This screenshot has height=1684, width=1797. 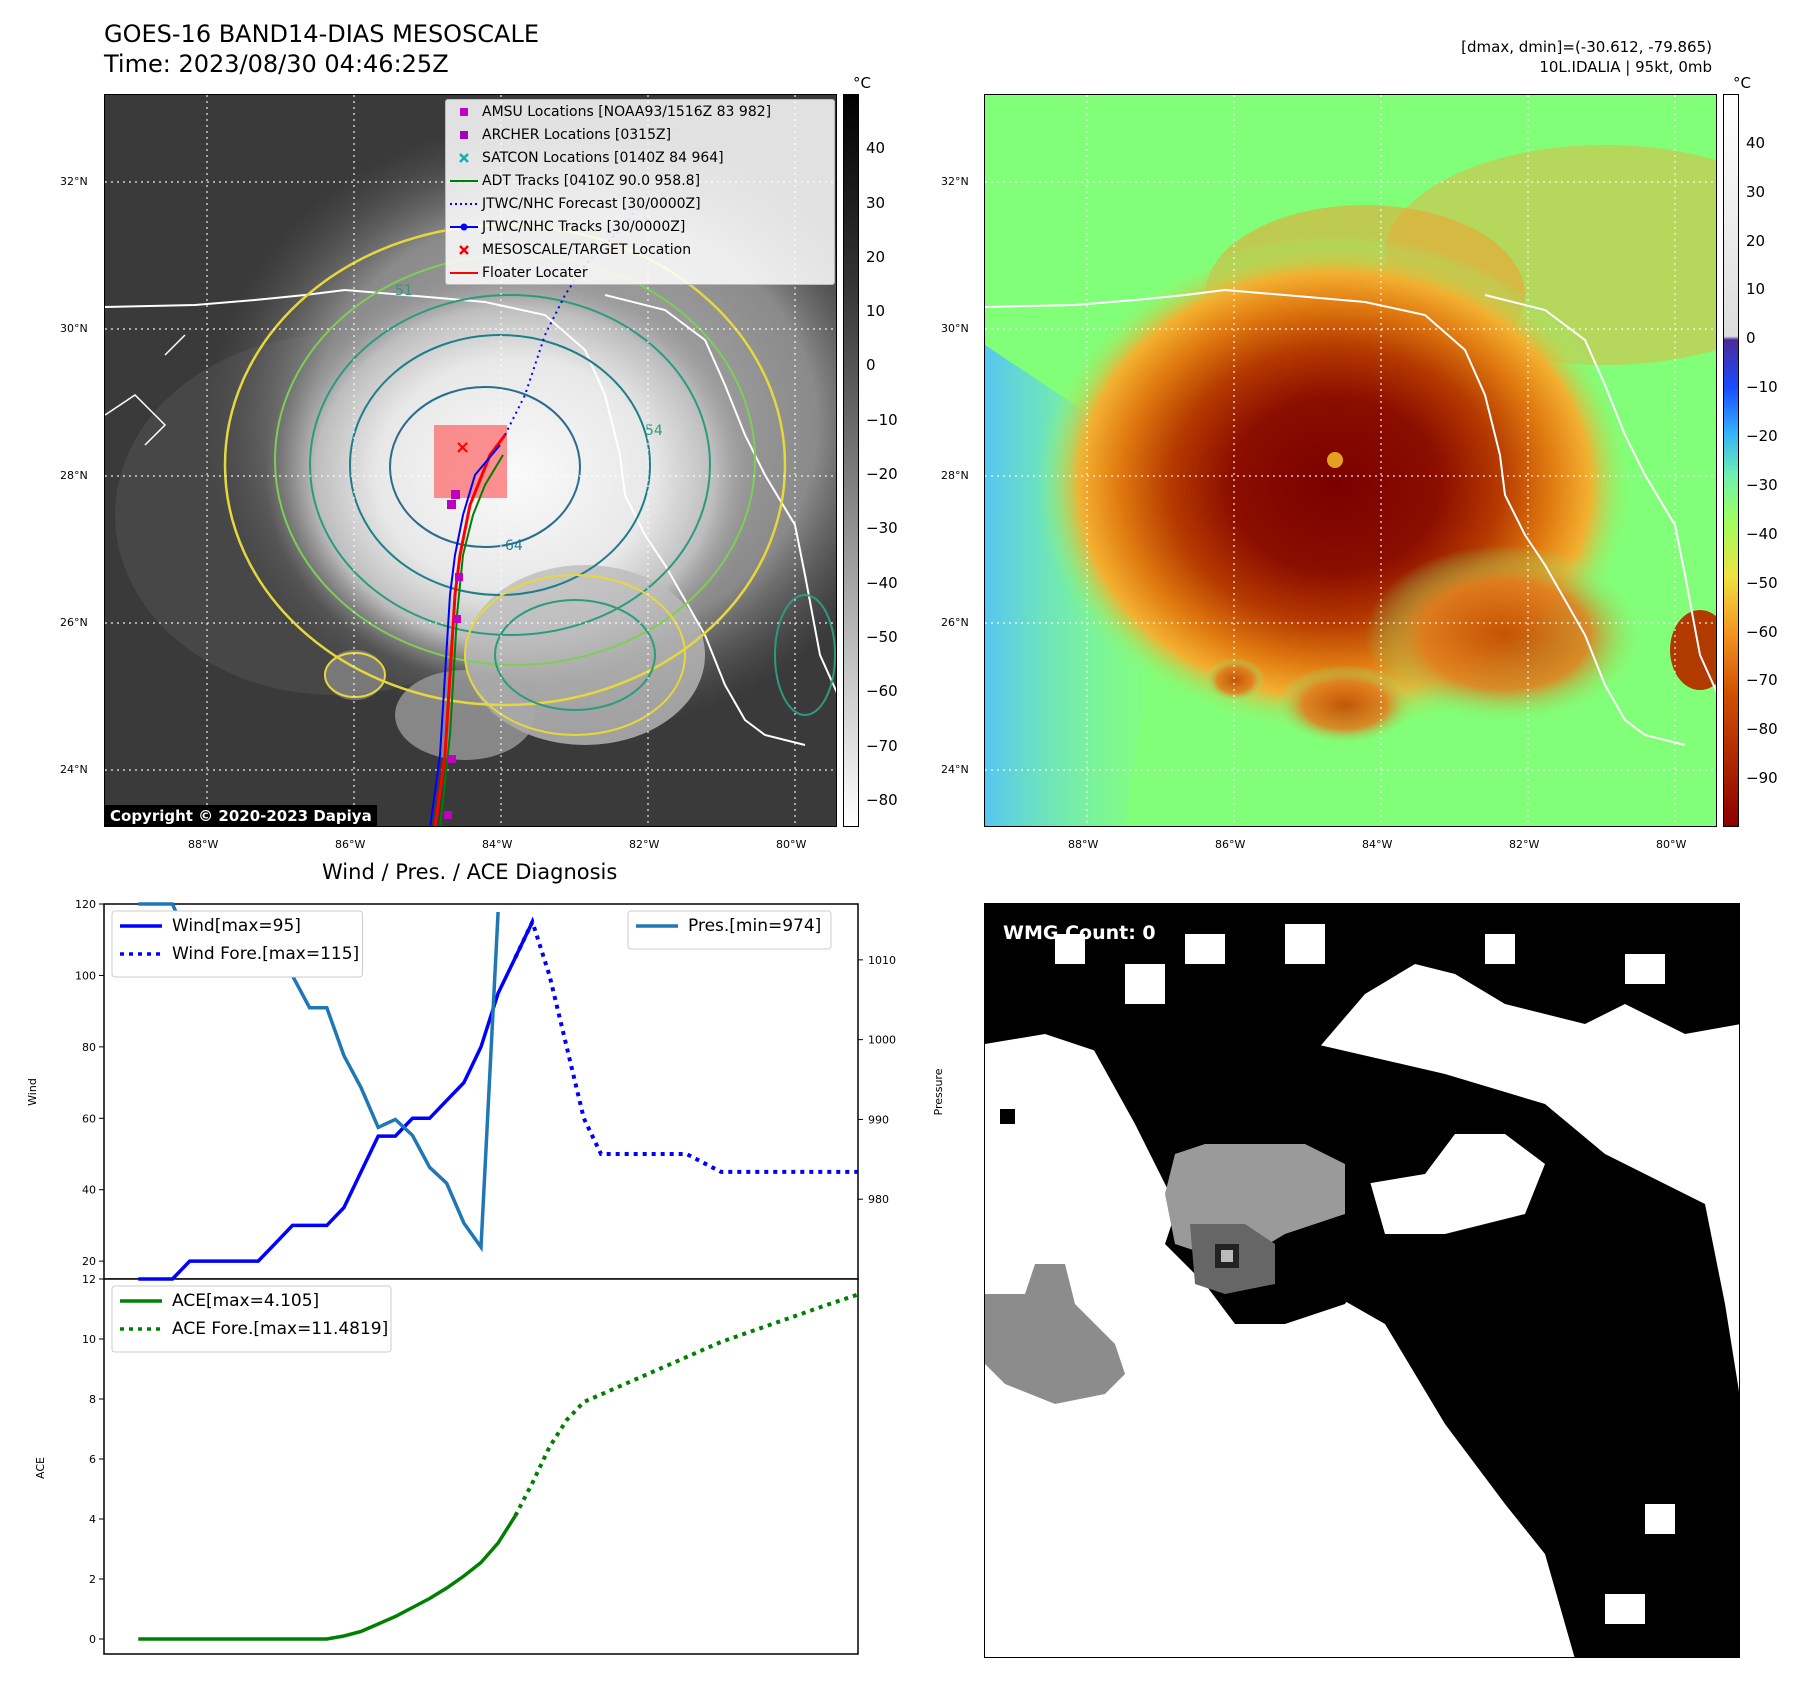 I want to click on wmg-count-label: WMG Count: 0, so click(x=1079, y=933).